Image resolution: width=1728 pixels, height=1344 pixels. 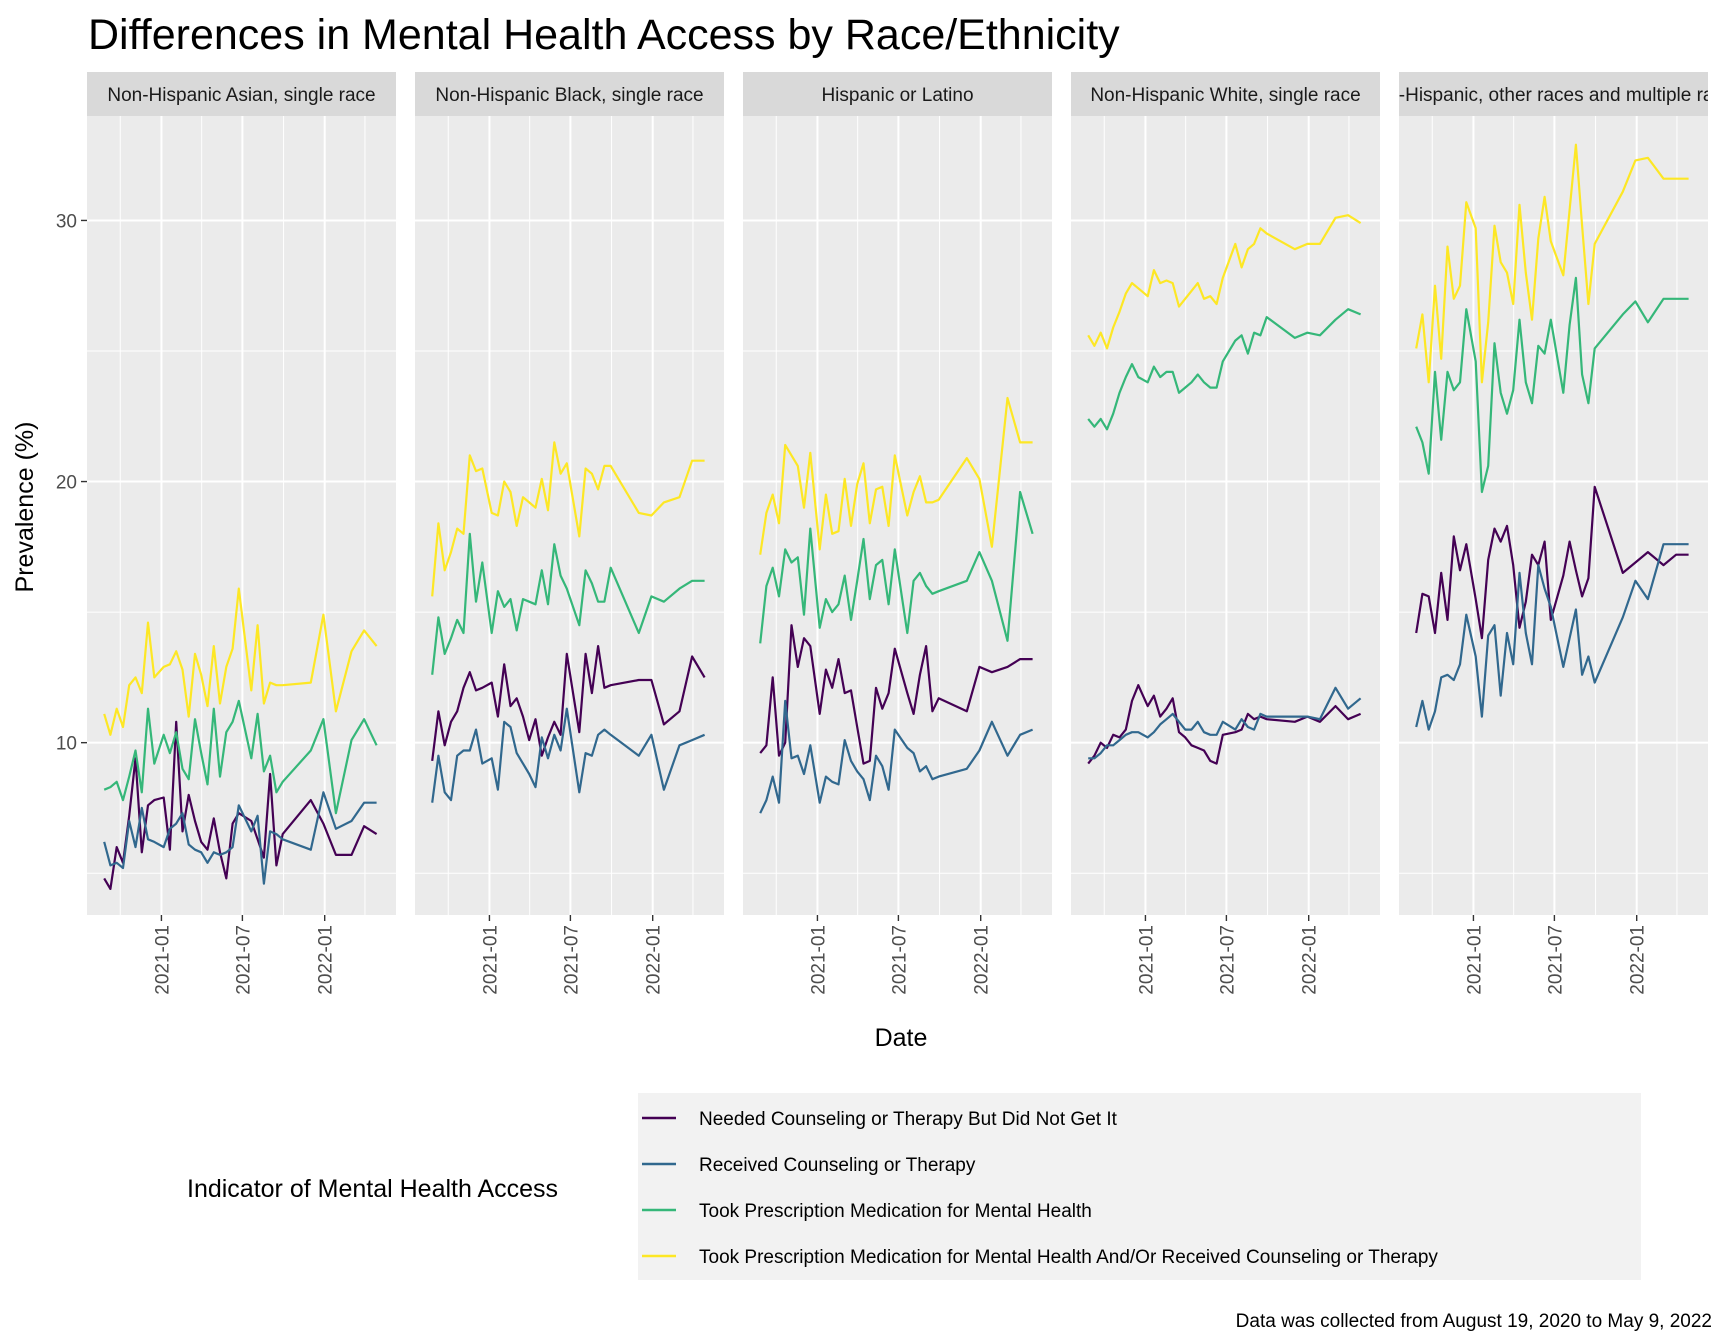 I want to click on y-tick-label: 30, so click(x=66, y=221).